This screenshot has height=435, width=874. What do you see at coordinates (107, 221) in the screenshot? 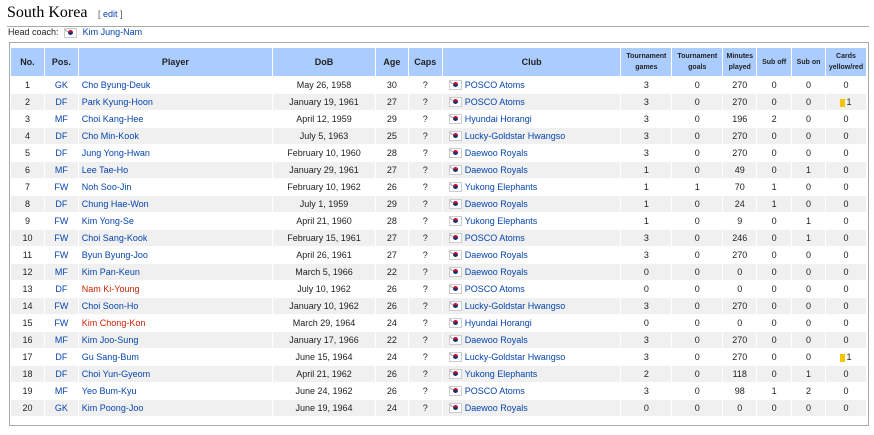
I see `player-link: Kim Yong-Se` at bounding box center [107, 221].